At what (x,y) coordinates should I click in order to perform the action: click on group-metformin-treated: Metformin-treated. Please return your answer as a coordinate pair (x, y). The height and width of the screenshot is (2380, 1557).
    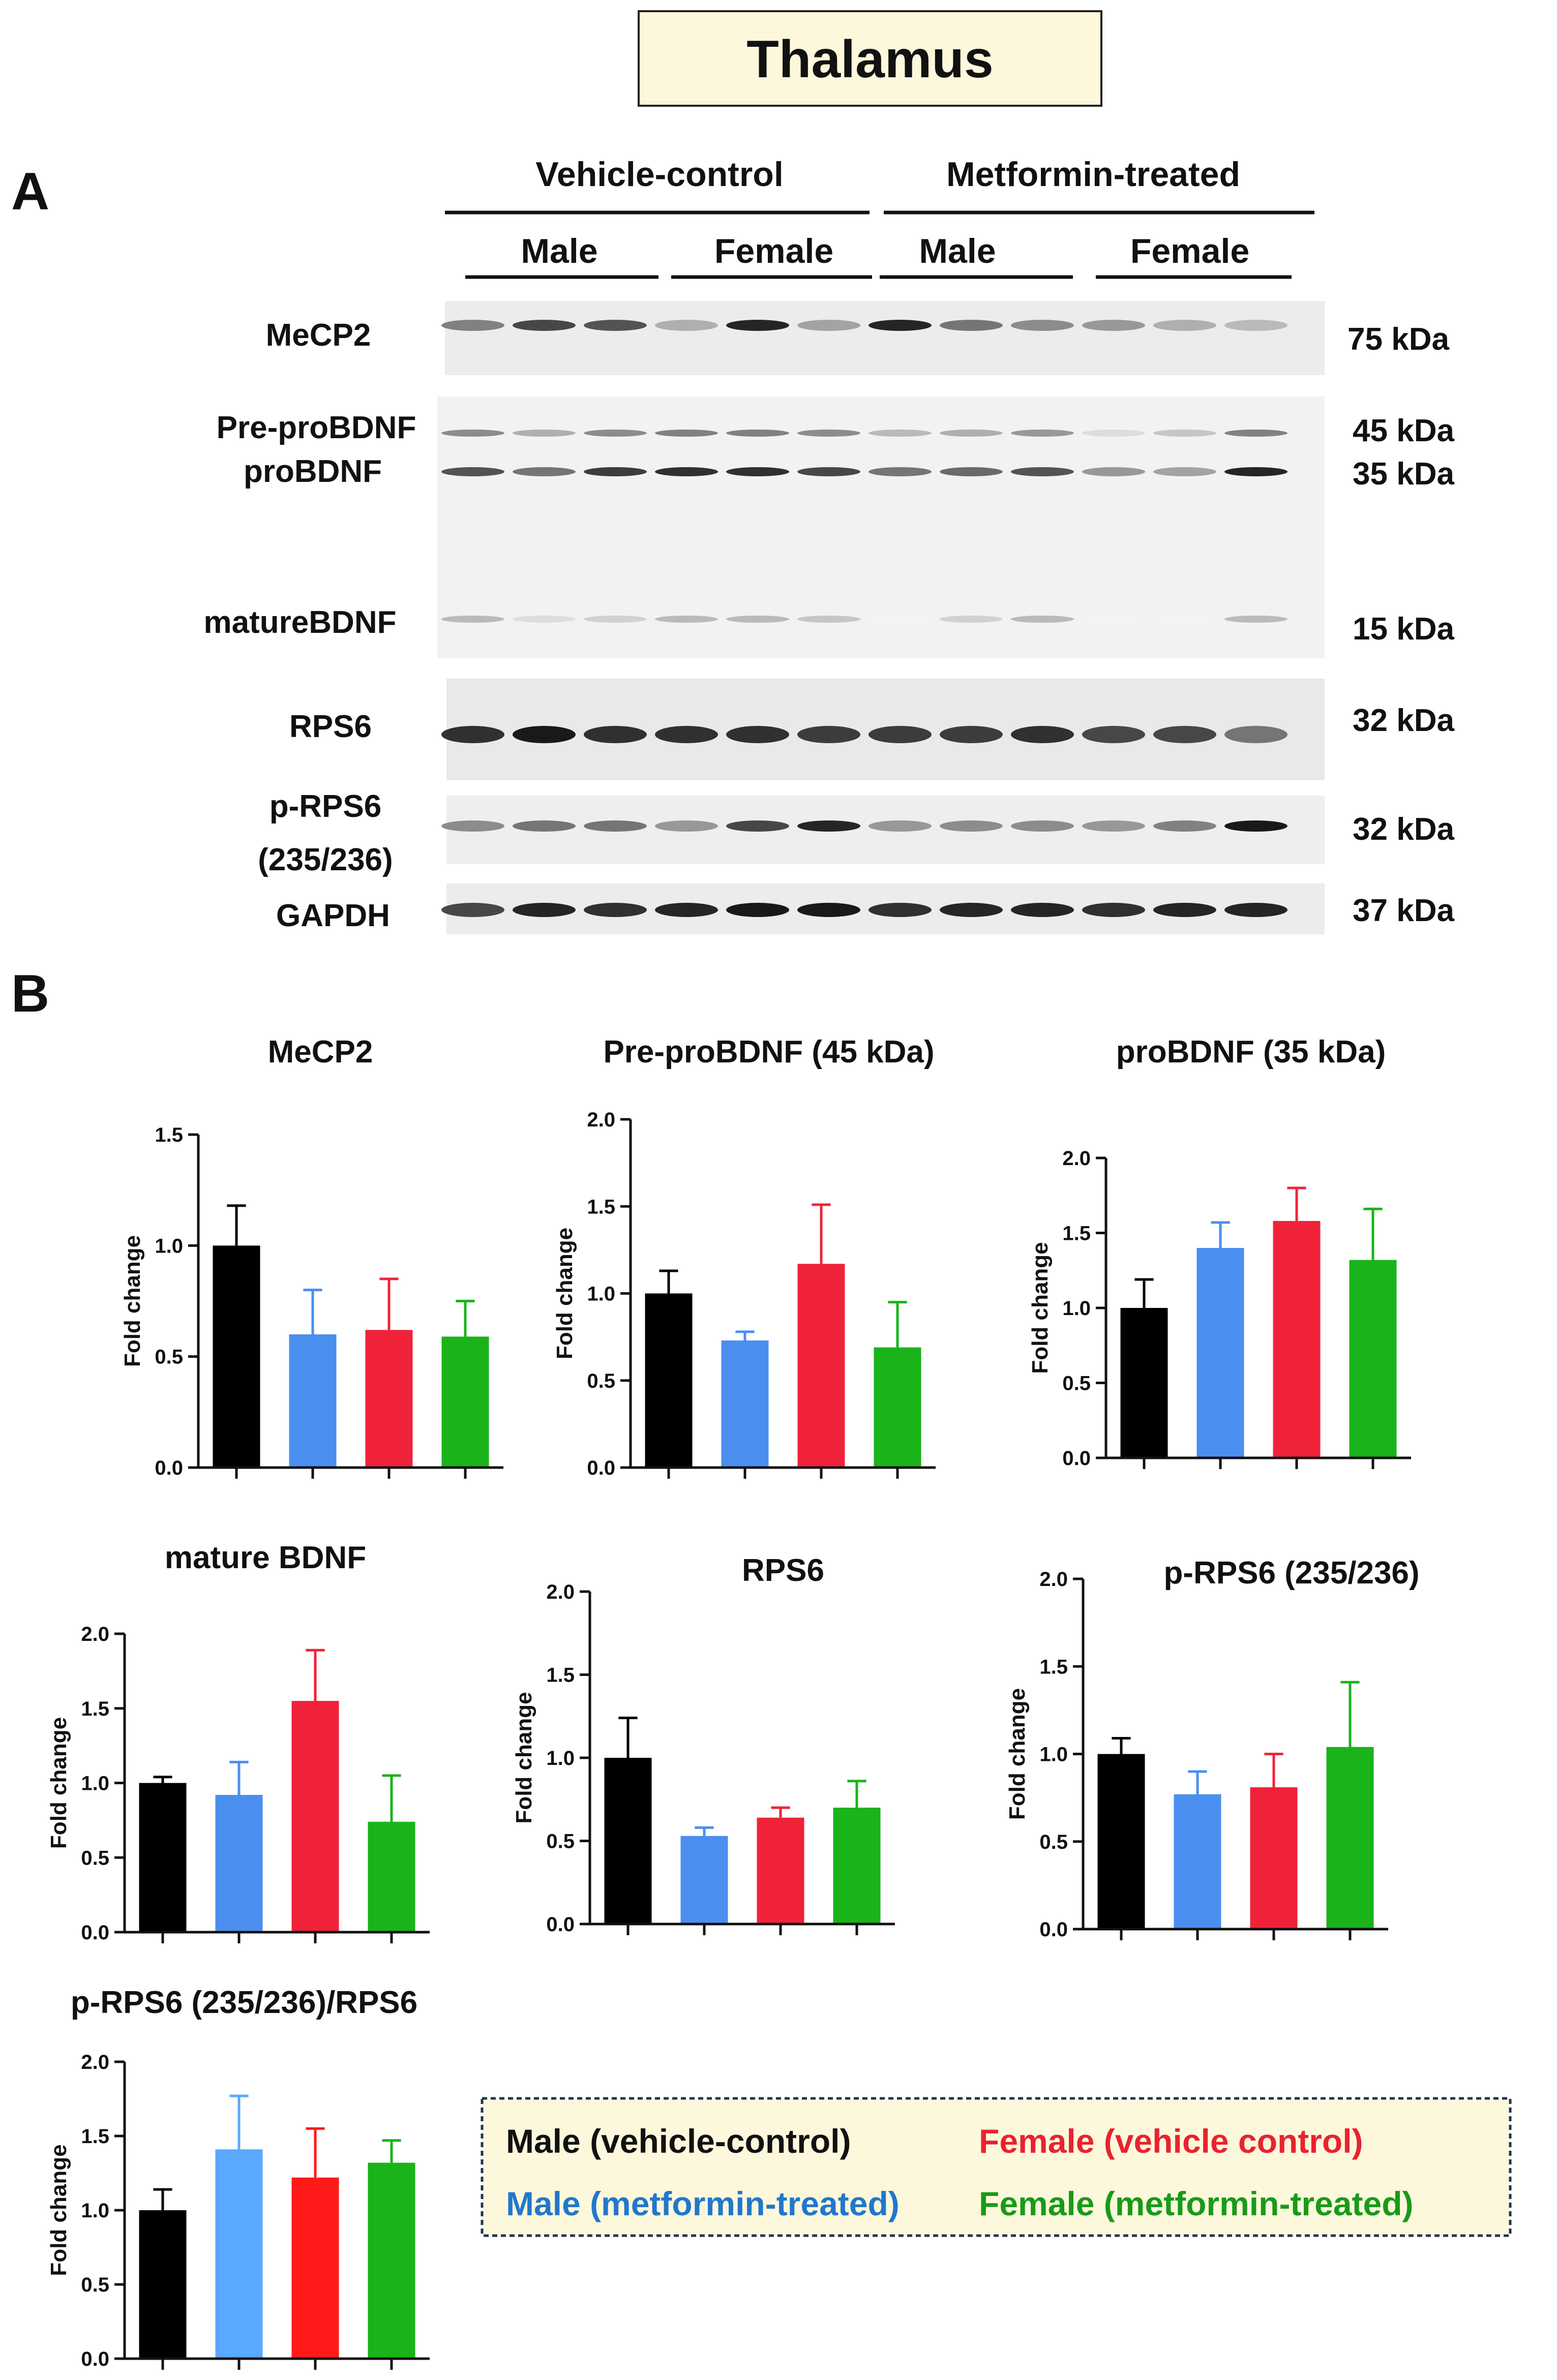
    Looking at the image, I should click on (1093, 174).